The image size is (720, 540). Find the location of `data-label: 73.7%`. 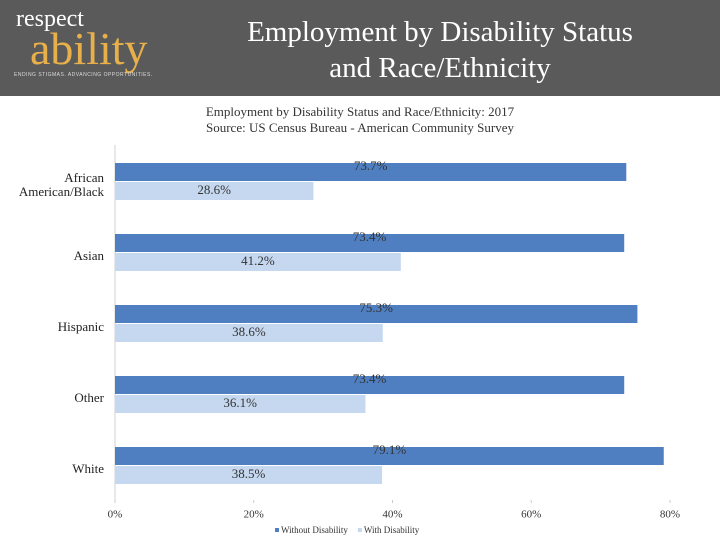

data-label: 73.7% is located at coordinates (371, 165).